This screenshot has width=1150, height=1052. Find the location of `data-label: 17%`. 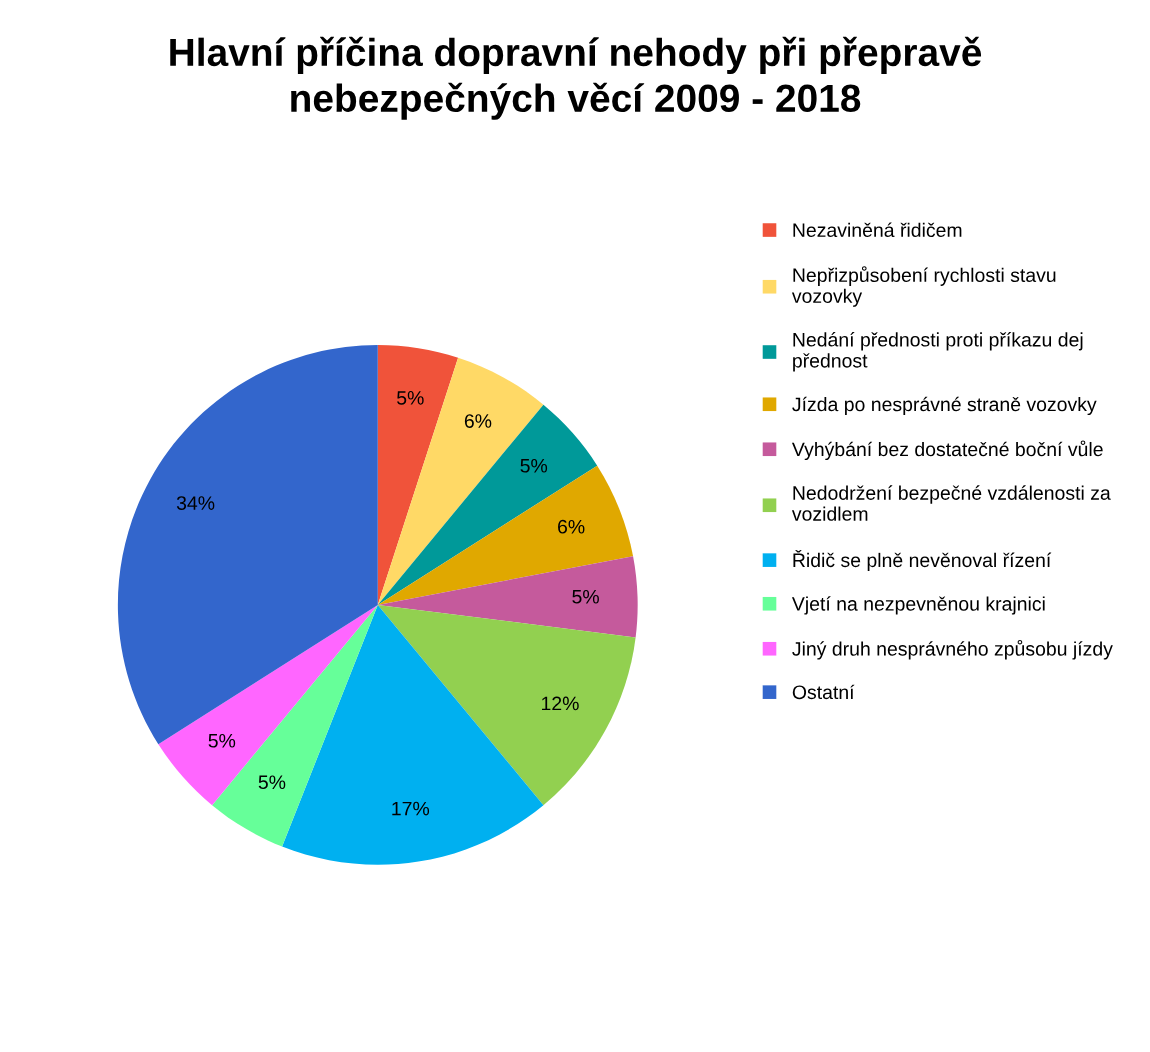

data-label: 17% is located at coordinates (411, 808).